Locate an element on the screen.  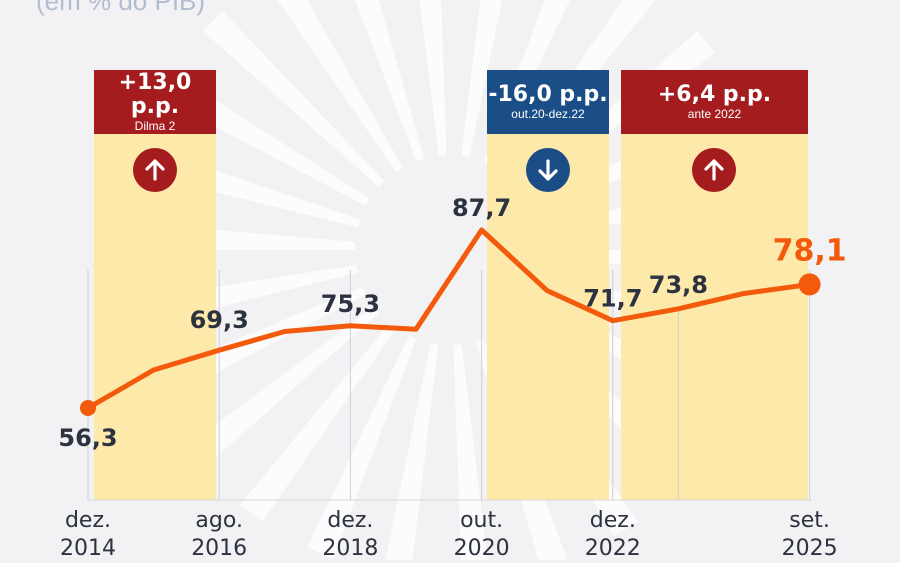
x-tick-label-3: out. 2020 is located at coordinates (482, 535).